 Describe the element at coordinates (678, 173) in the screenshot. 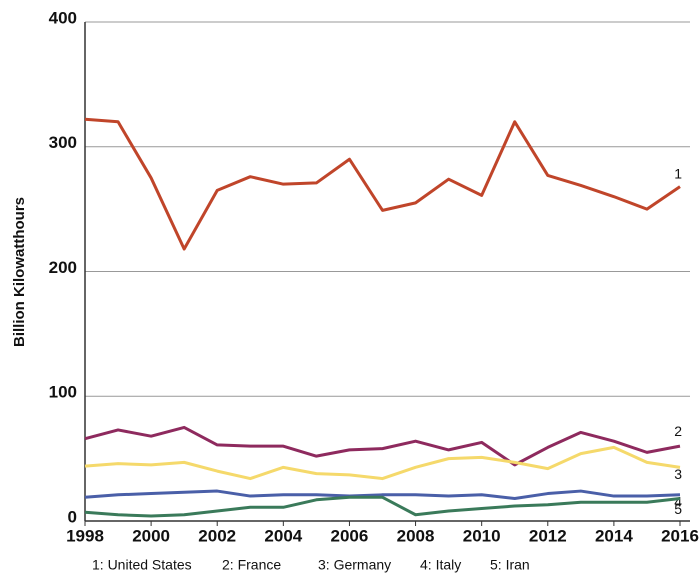

I see `end-label: 1` at that location.